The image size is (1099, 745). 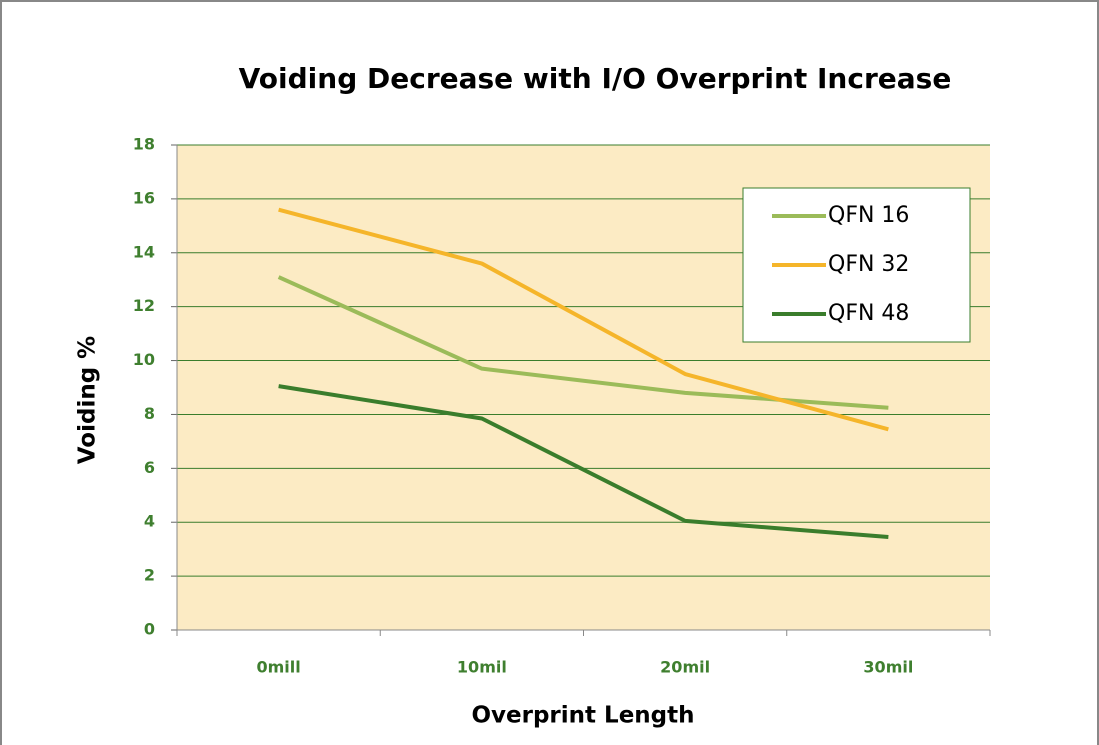 I want to click on x-tick-label: 0mill, so click(x=278, y=667).